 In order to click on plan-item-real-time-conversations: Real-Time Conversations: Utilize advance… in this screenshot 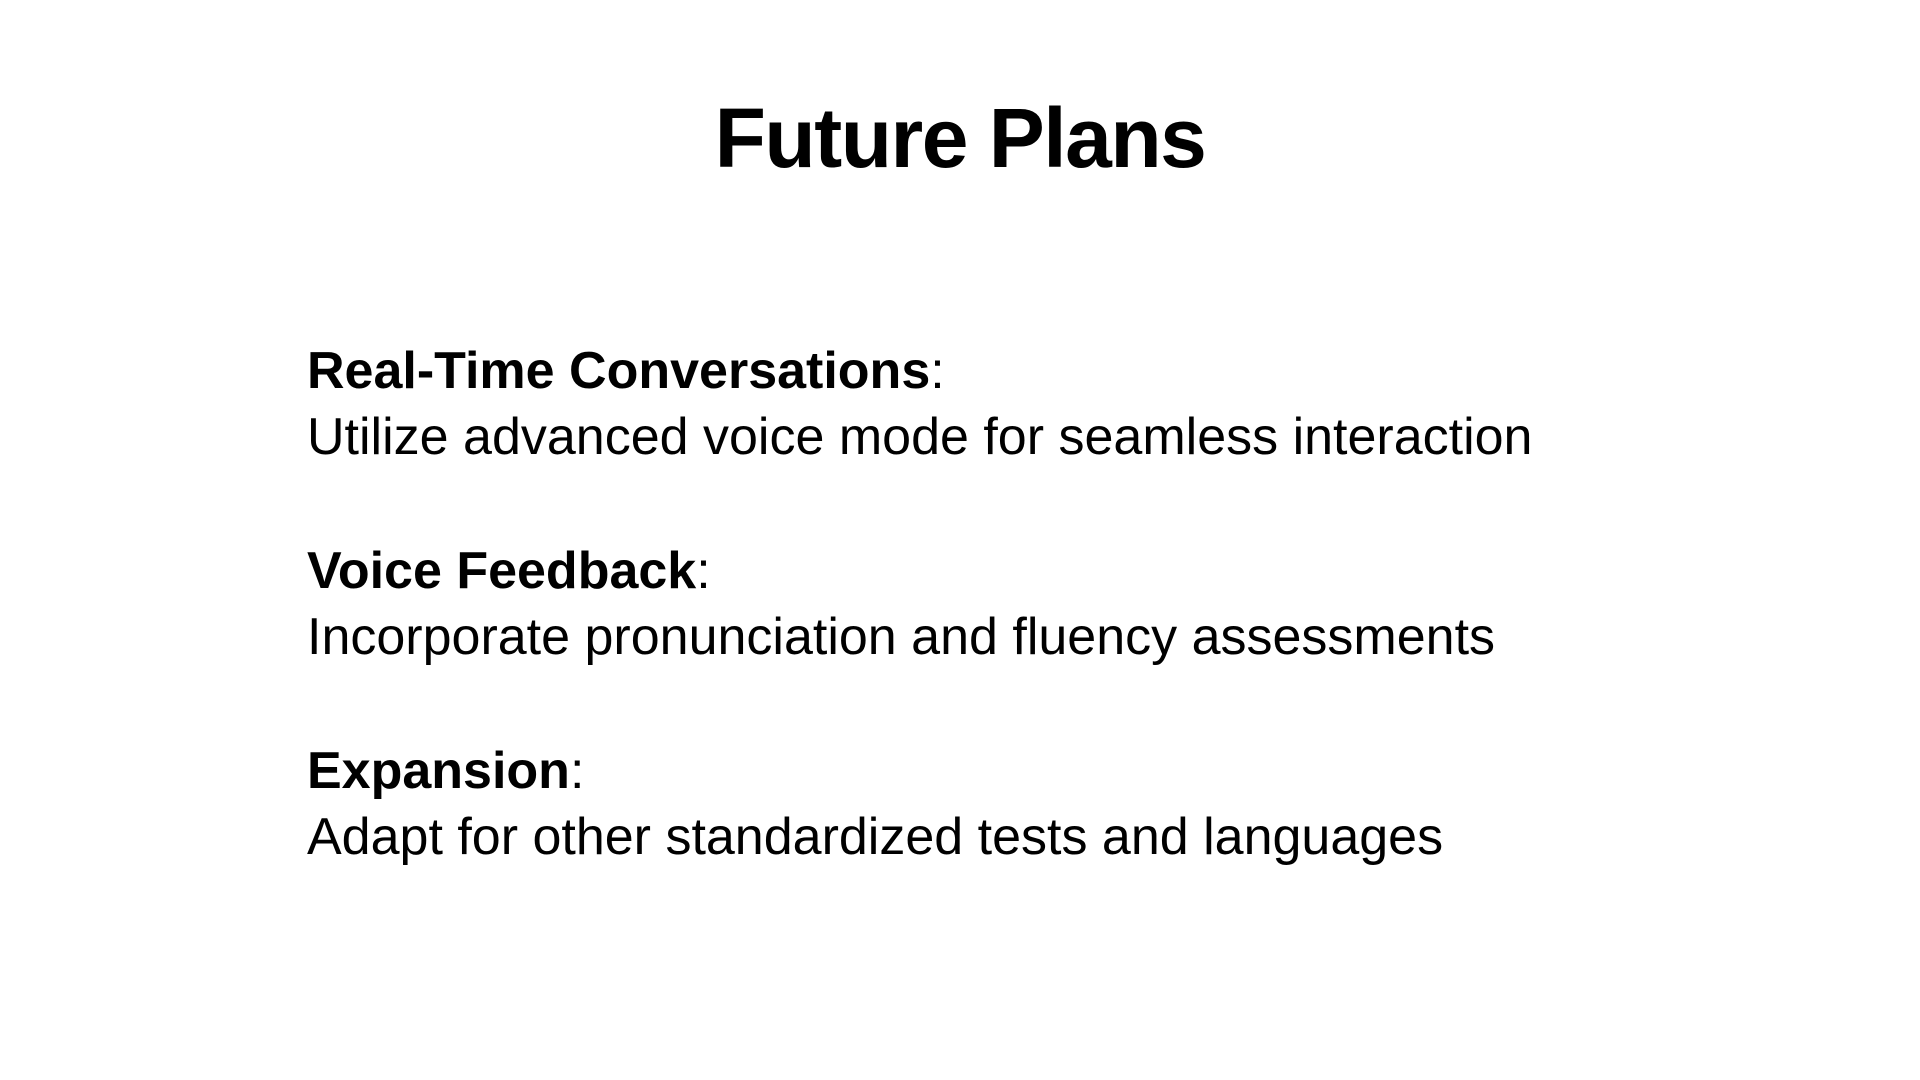, I will do `click(1057, 404)`.